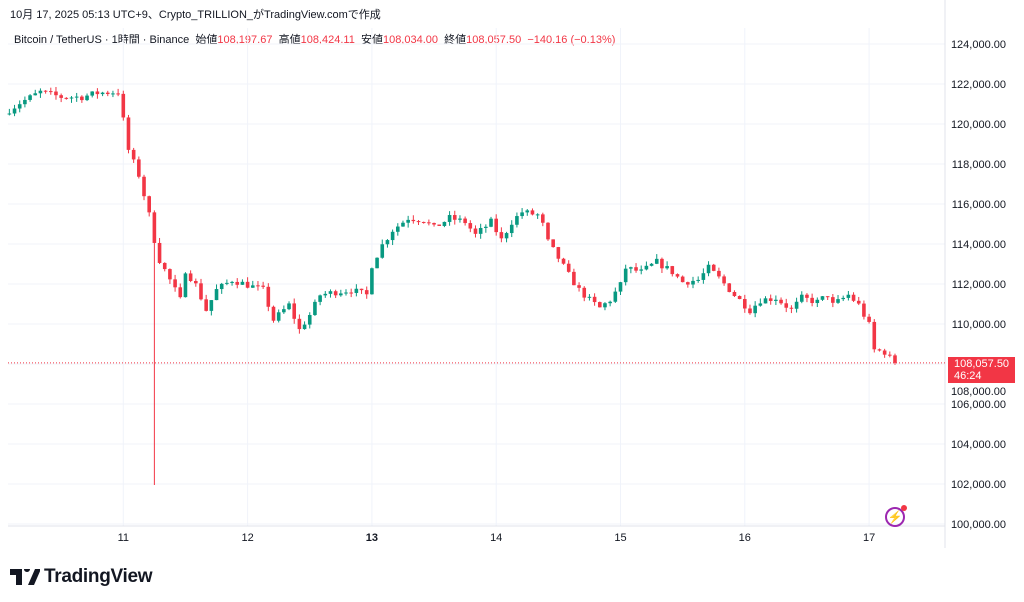 Image resolution: width=1024 pixels, height=602 pixels. Describe the element at coordinates (410, 40) in the screenshot. I see `low-value: 108,034.00` at that location.